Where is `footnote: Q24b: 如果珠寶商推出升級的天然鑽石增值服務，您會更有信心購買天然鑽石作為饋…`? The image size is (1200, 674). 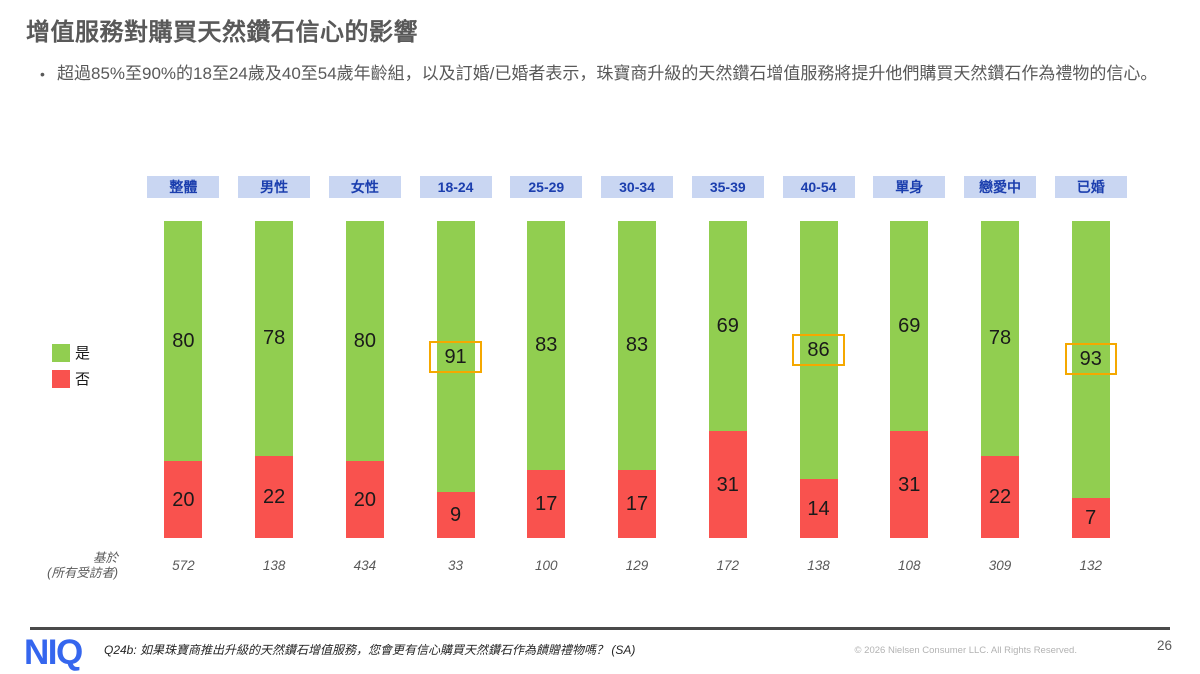 footnote: Q24b: 如果珠寶商推出升級的天然鑽石增值服務，您會更有信心購買天然鑽石作為饋… is located at coordinates (370, 650).